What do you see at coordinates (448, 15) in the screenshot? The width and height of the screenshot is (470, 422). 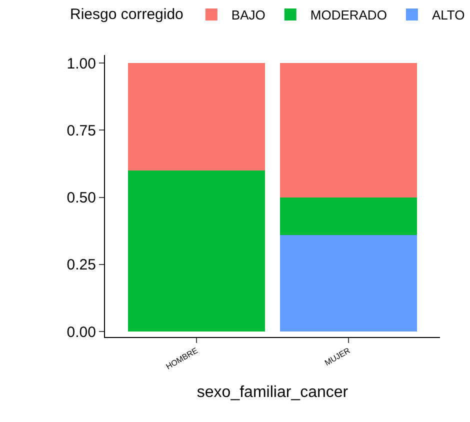 I see `legend-label: ALTO` at bounding box center [448, 15].